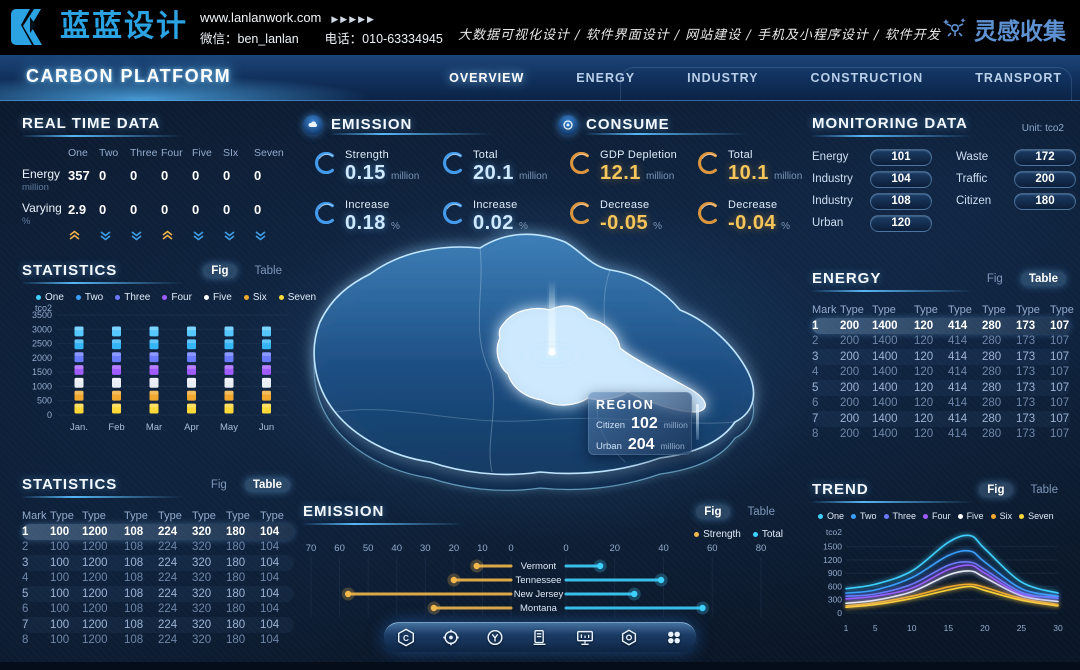 This screenshot has width=1080, height=670. I want to click on legend-item: Strength, so click(717, 534).